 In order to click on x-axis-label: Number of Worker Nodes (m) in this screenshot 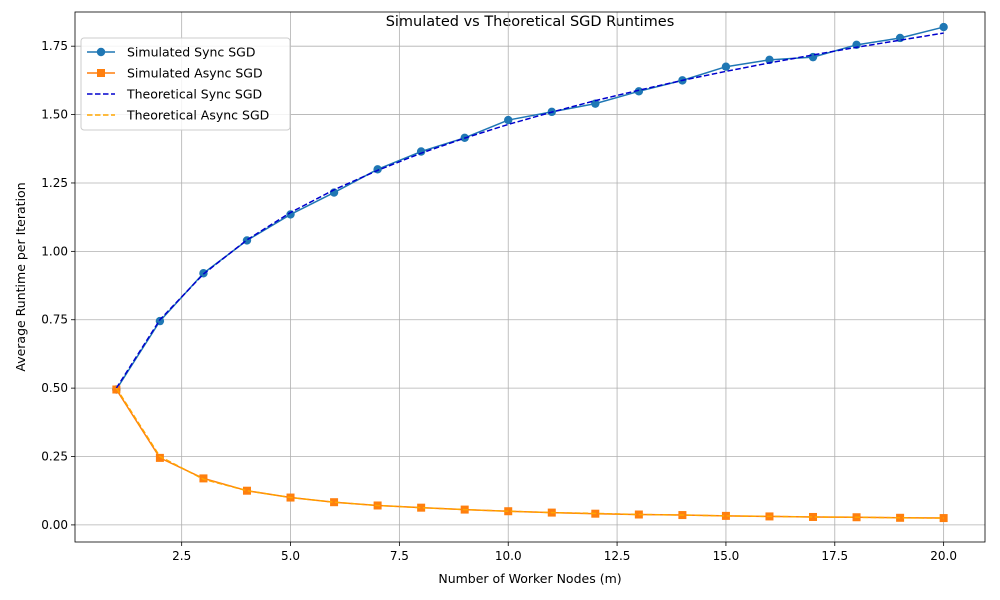, I will do `click(529, 578)`.